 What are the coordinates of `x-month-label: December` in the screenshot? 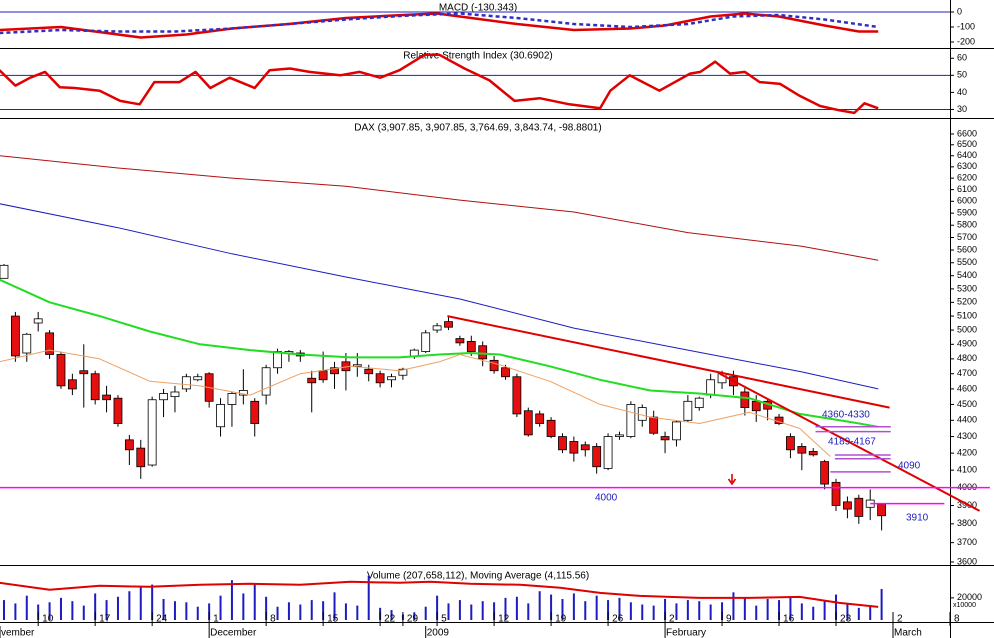 It's located at (233, 633).